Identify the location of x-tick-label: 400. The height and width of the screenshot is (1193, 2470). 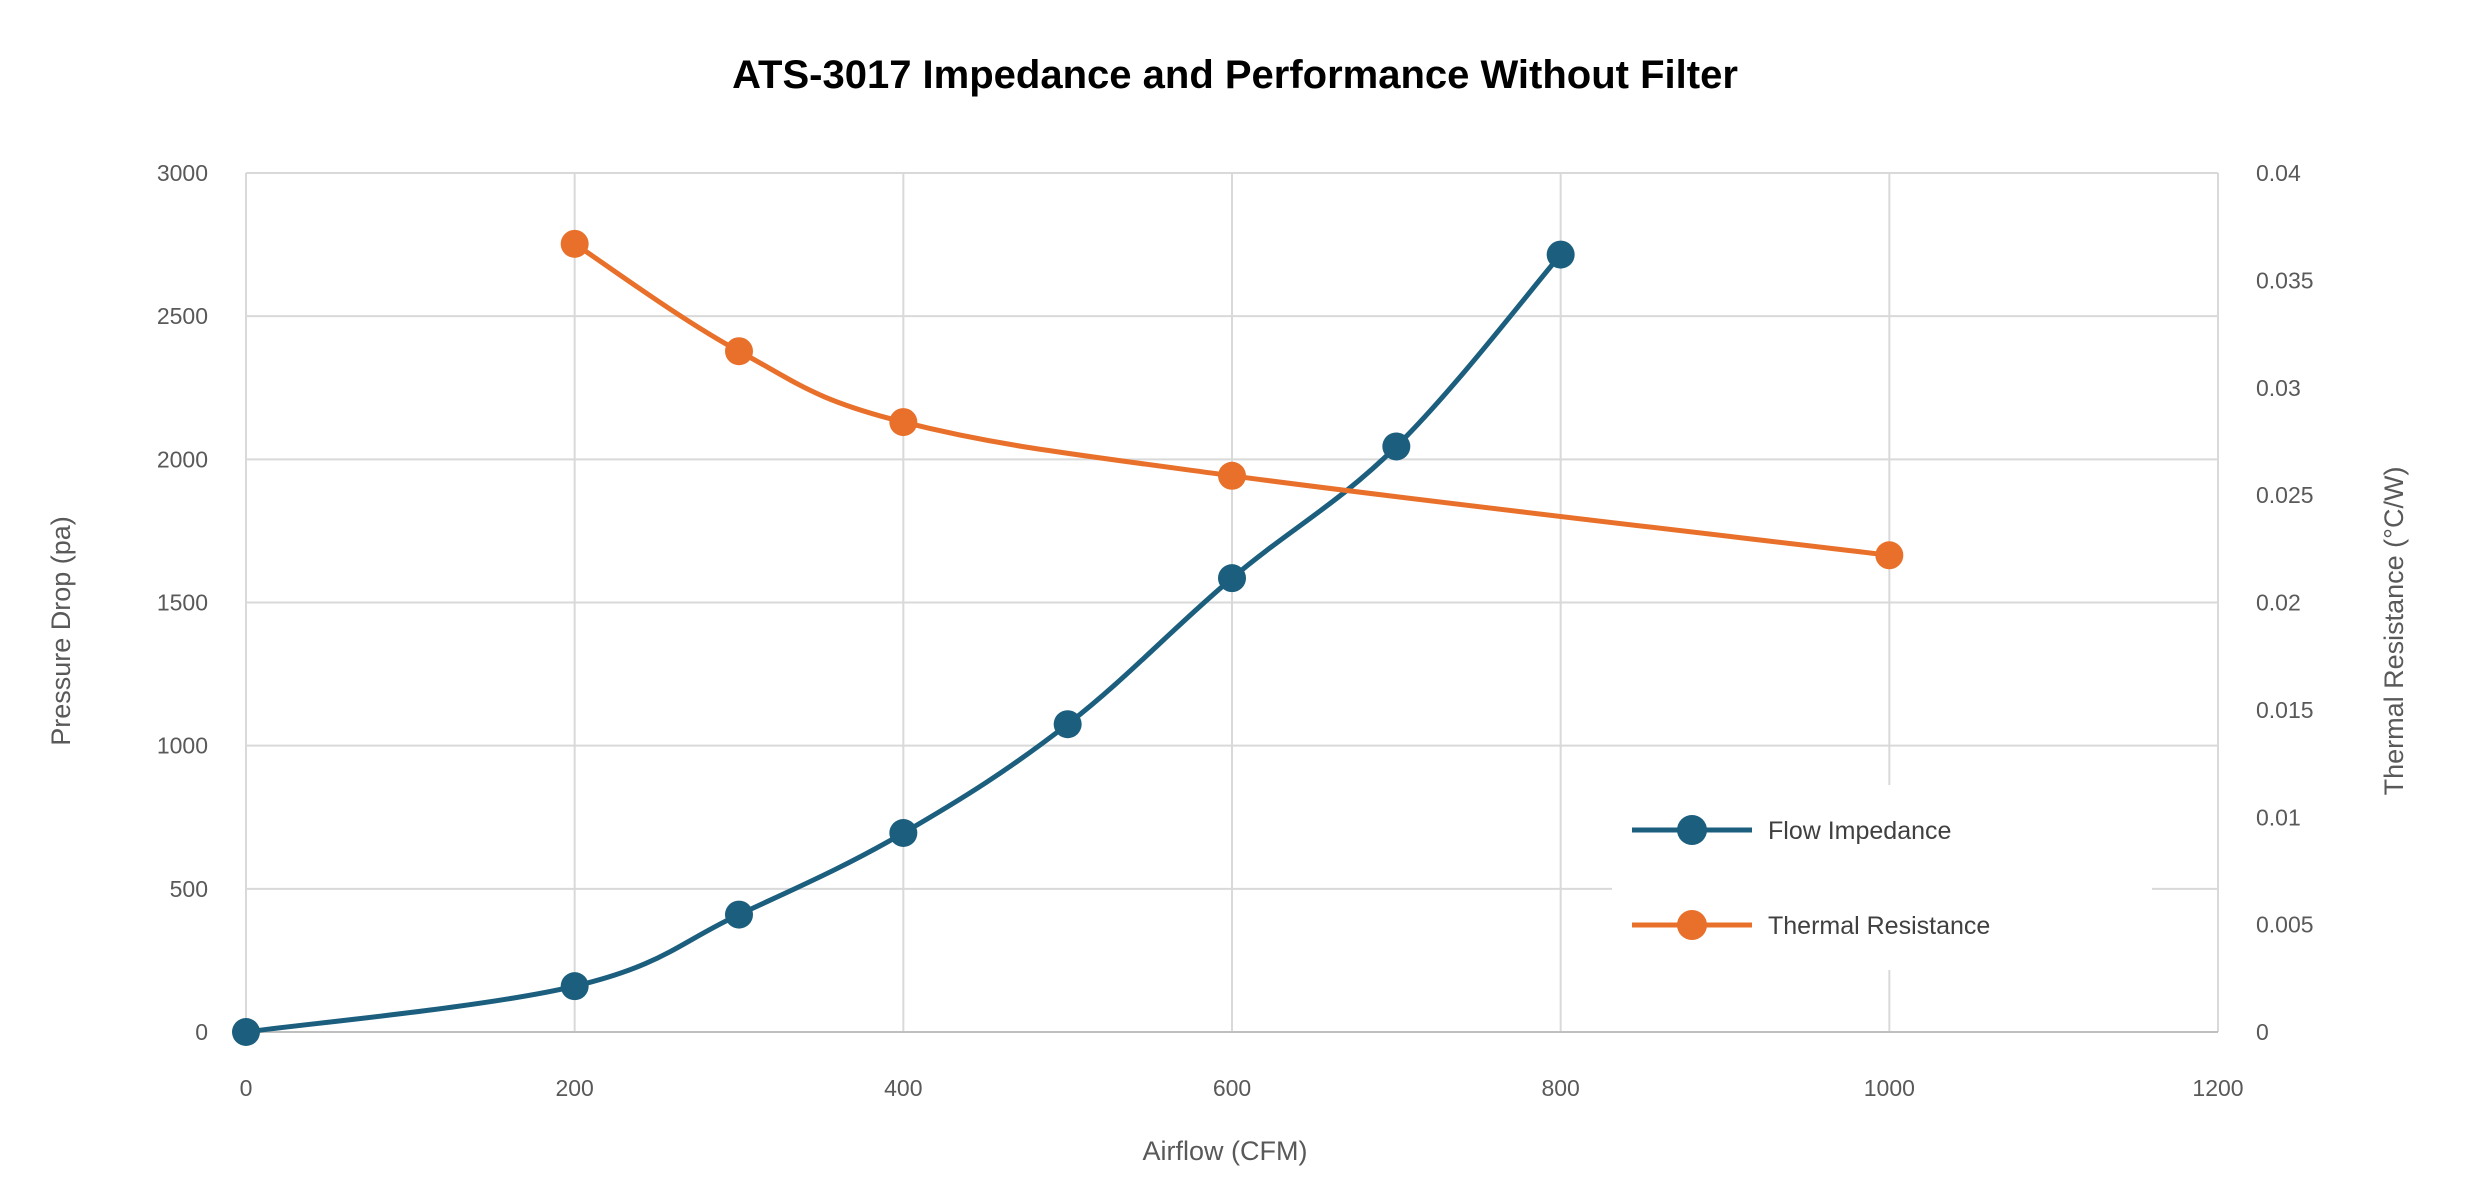
(903, 1088).